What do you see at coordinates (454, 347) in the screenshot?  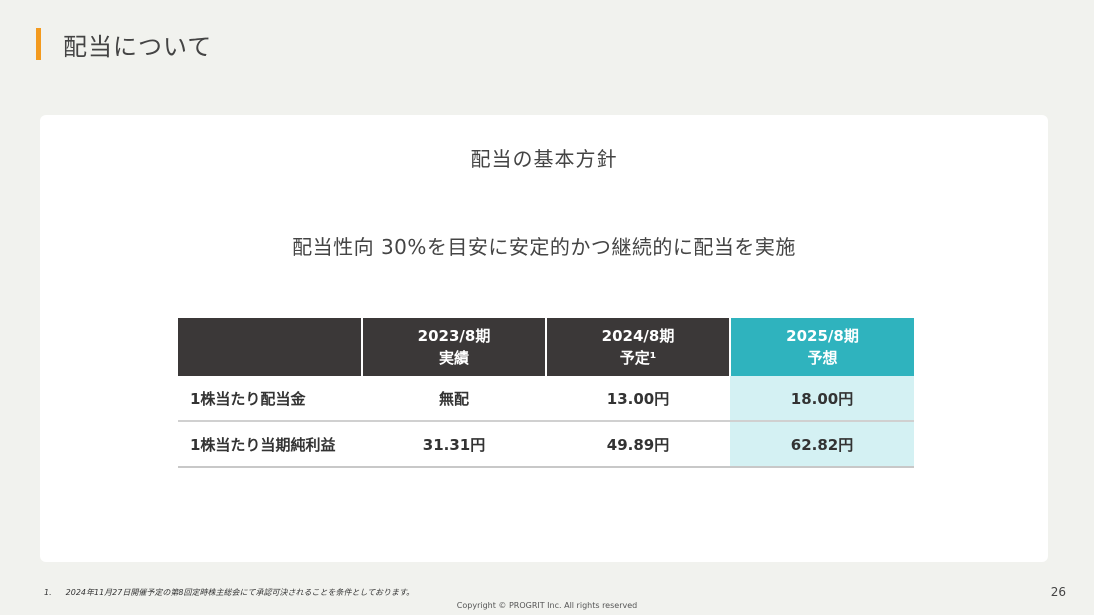 I see `header-fy2023: 2023/8期 実績` at bounding box center [454, 347].